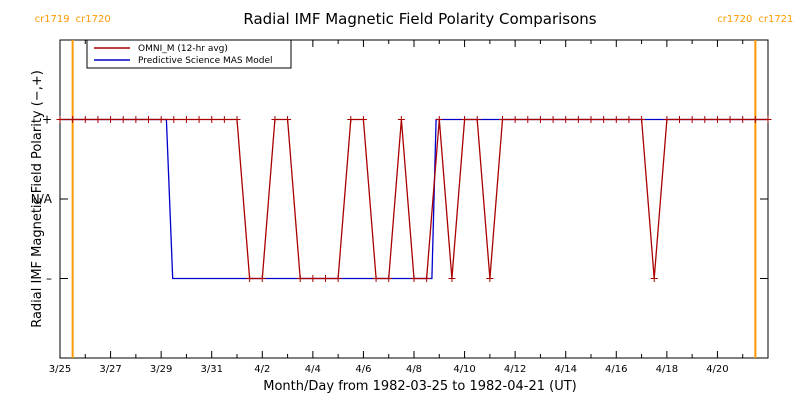 The image size is (800, 400). What do you see at coordinates (734, 19) in the screenshot?
I see `carrington-left-label: cr1720` at bounding box center [734, 19].